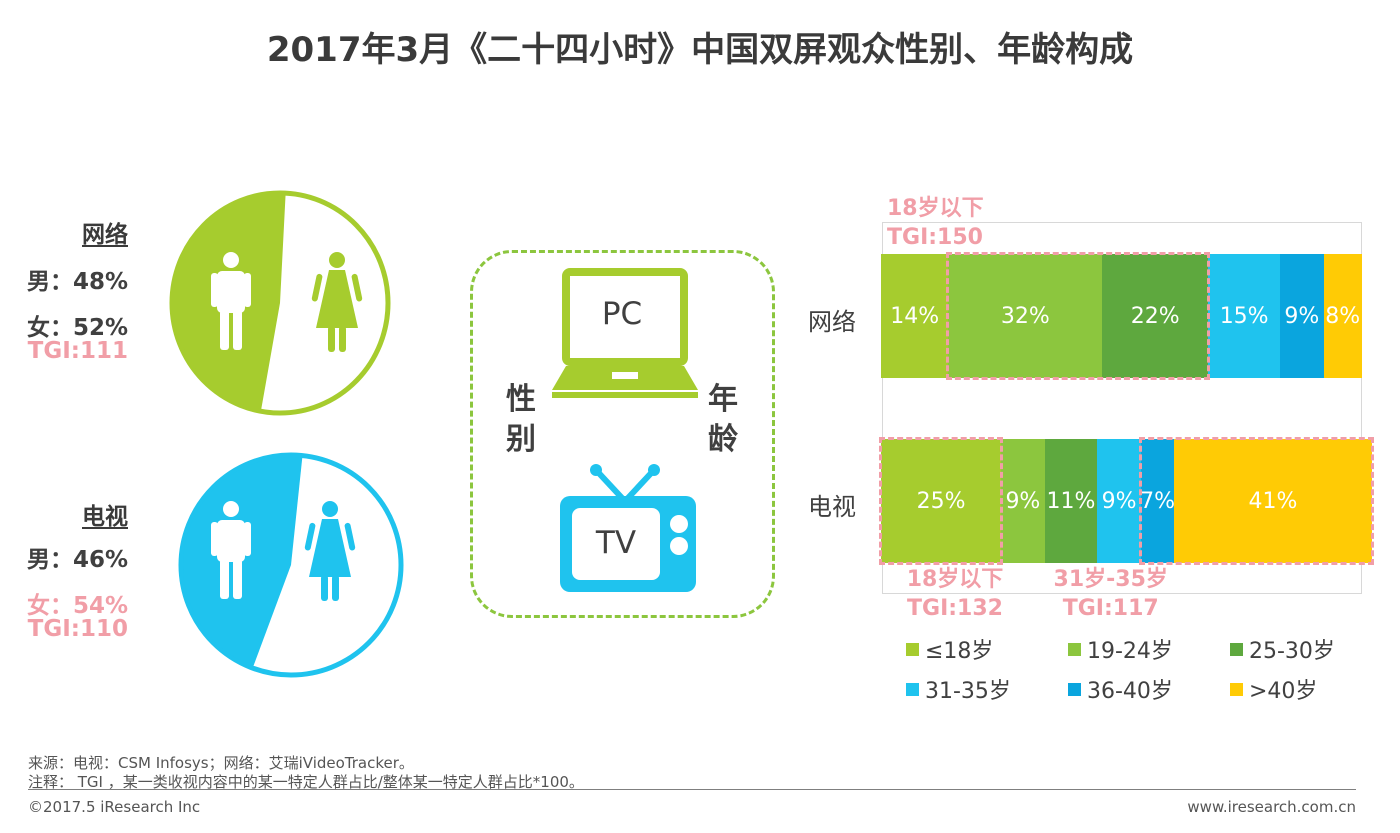 The width and height of the screenshot is (1400, 833). What do you see at coordinates (77, 606) in the screenshot?
I see `tv-female-stat: 女：54%` at bounding box center [77, 606].